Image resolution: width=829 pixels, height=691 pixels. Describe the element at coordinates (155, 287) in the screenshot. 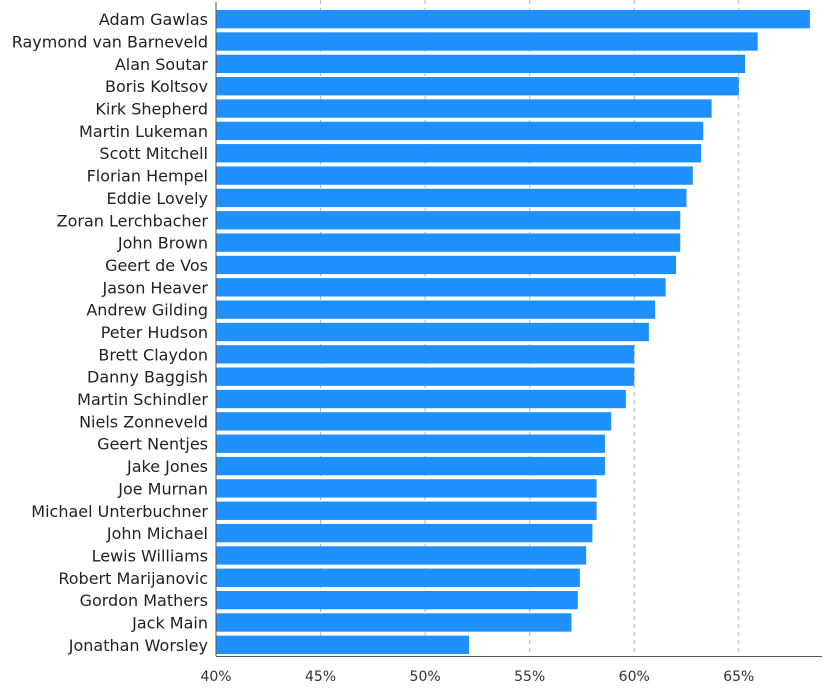

I see `category-label: Jason Heaver` at that location.